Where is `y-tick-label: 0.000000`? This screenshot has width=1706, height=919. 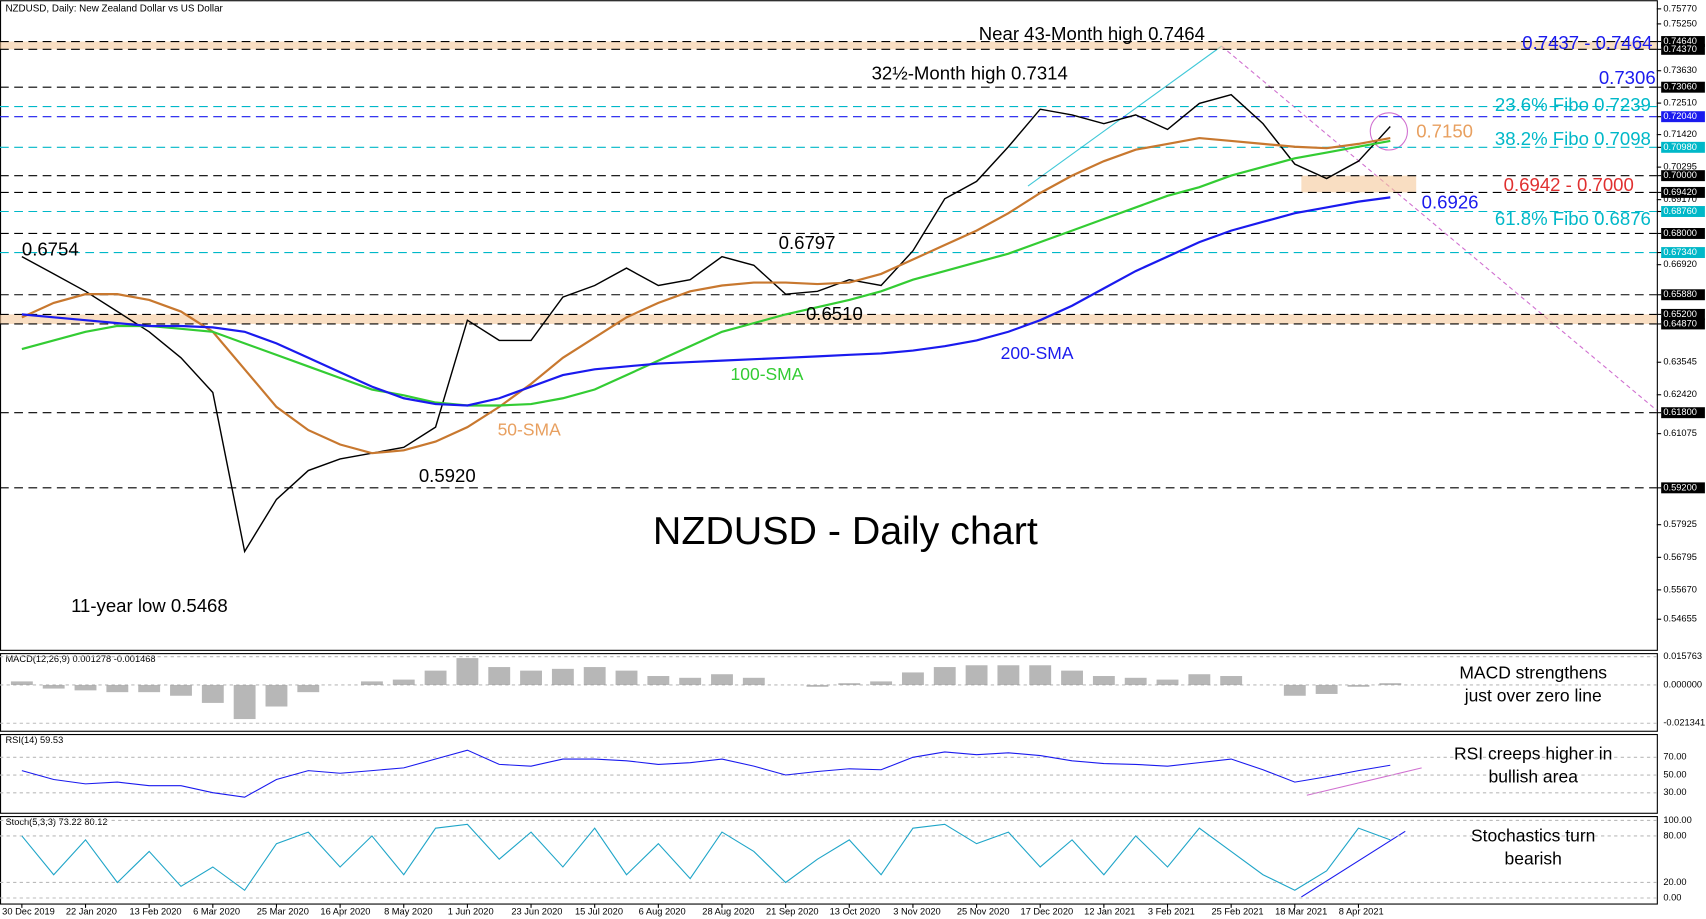 y-tick-label: 0.000000 is located at coordinates (1682, 684).